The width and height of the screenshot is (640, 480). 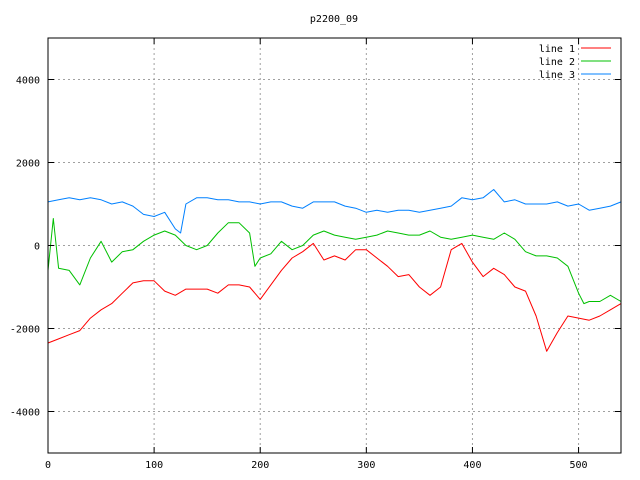 What do you see at coordinates (28, 81) in the screenshot?
I see `y-tick-label: 4000` at bounding box center [28, 81].